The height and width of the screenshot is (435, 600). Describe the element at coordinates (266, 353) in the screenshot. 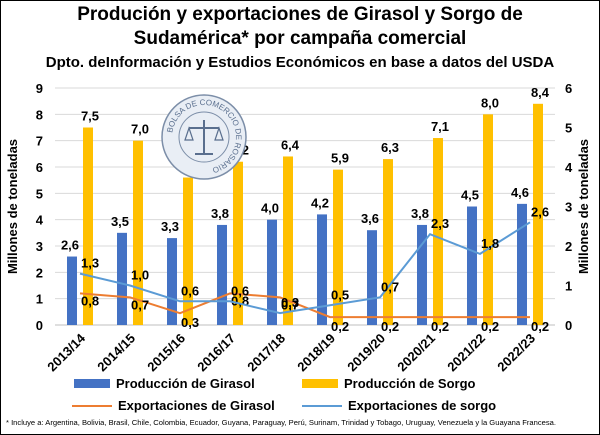

I see `x-tick-label: 2017/18` at that location.